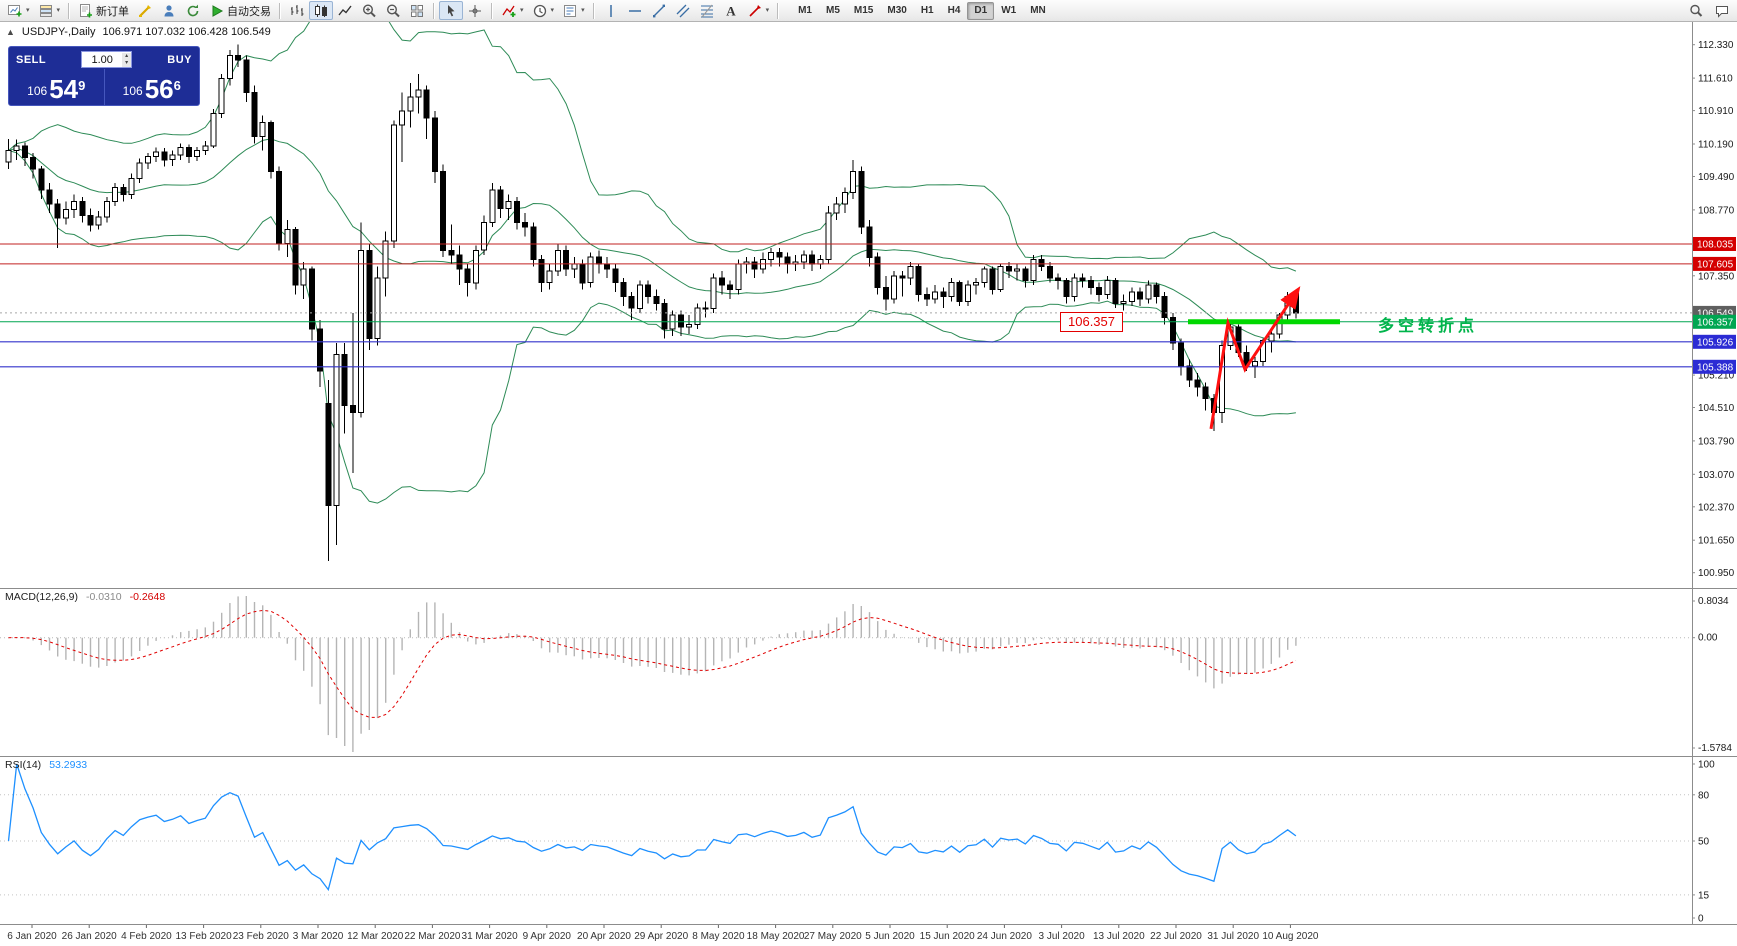 This screenshot has height=946, width=1737. I want to click on cursor-icon, so click(451, 10).